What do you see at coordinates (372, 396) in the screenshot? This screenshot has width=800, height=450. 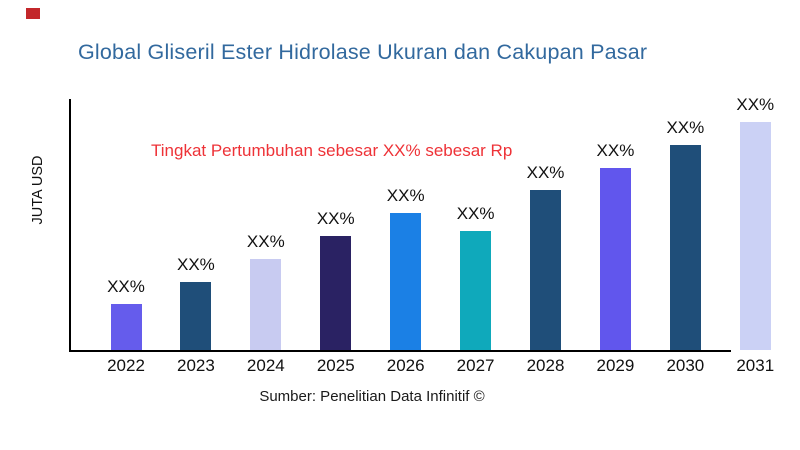 I see `source-note: Sumber: Penelitian Data Infinitif ©` at bounding box center [372, 396].